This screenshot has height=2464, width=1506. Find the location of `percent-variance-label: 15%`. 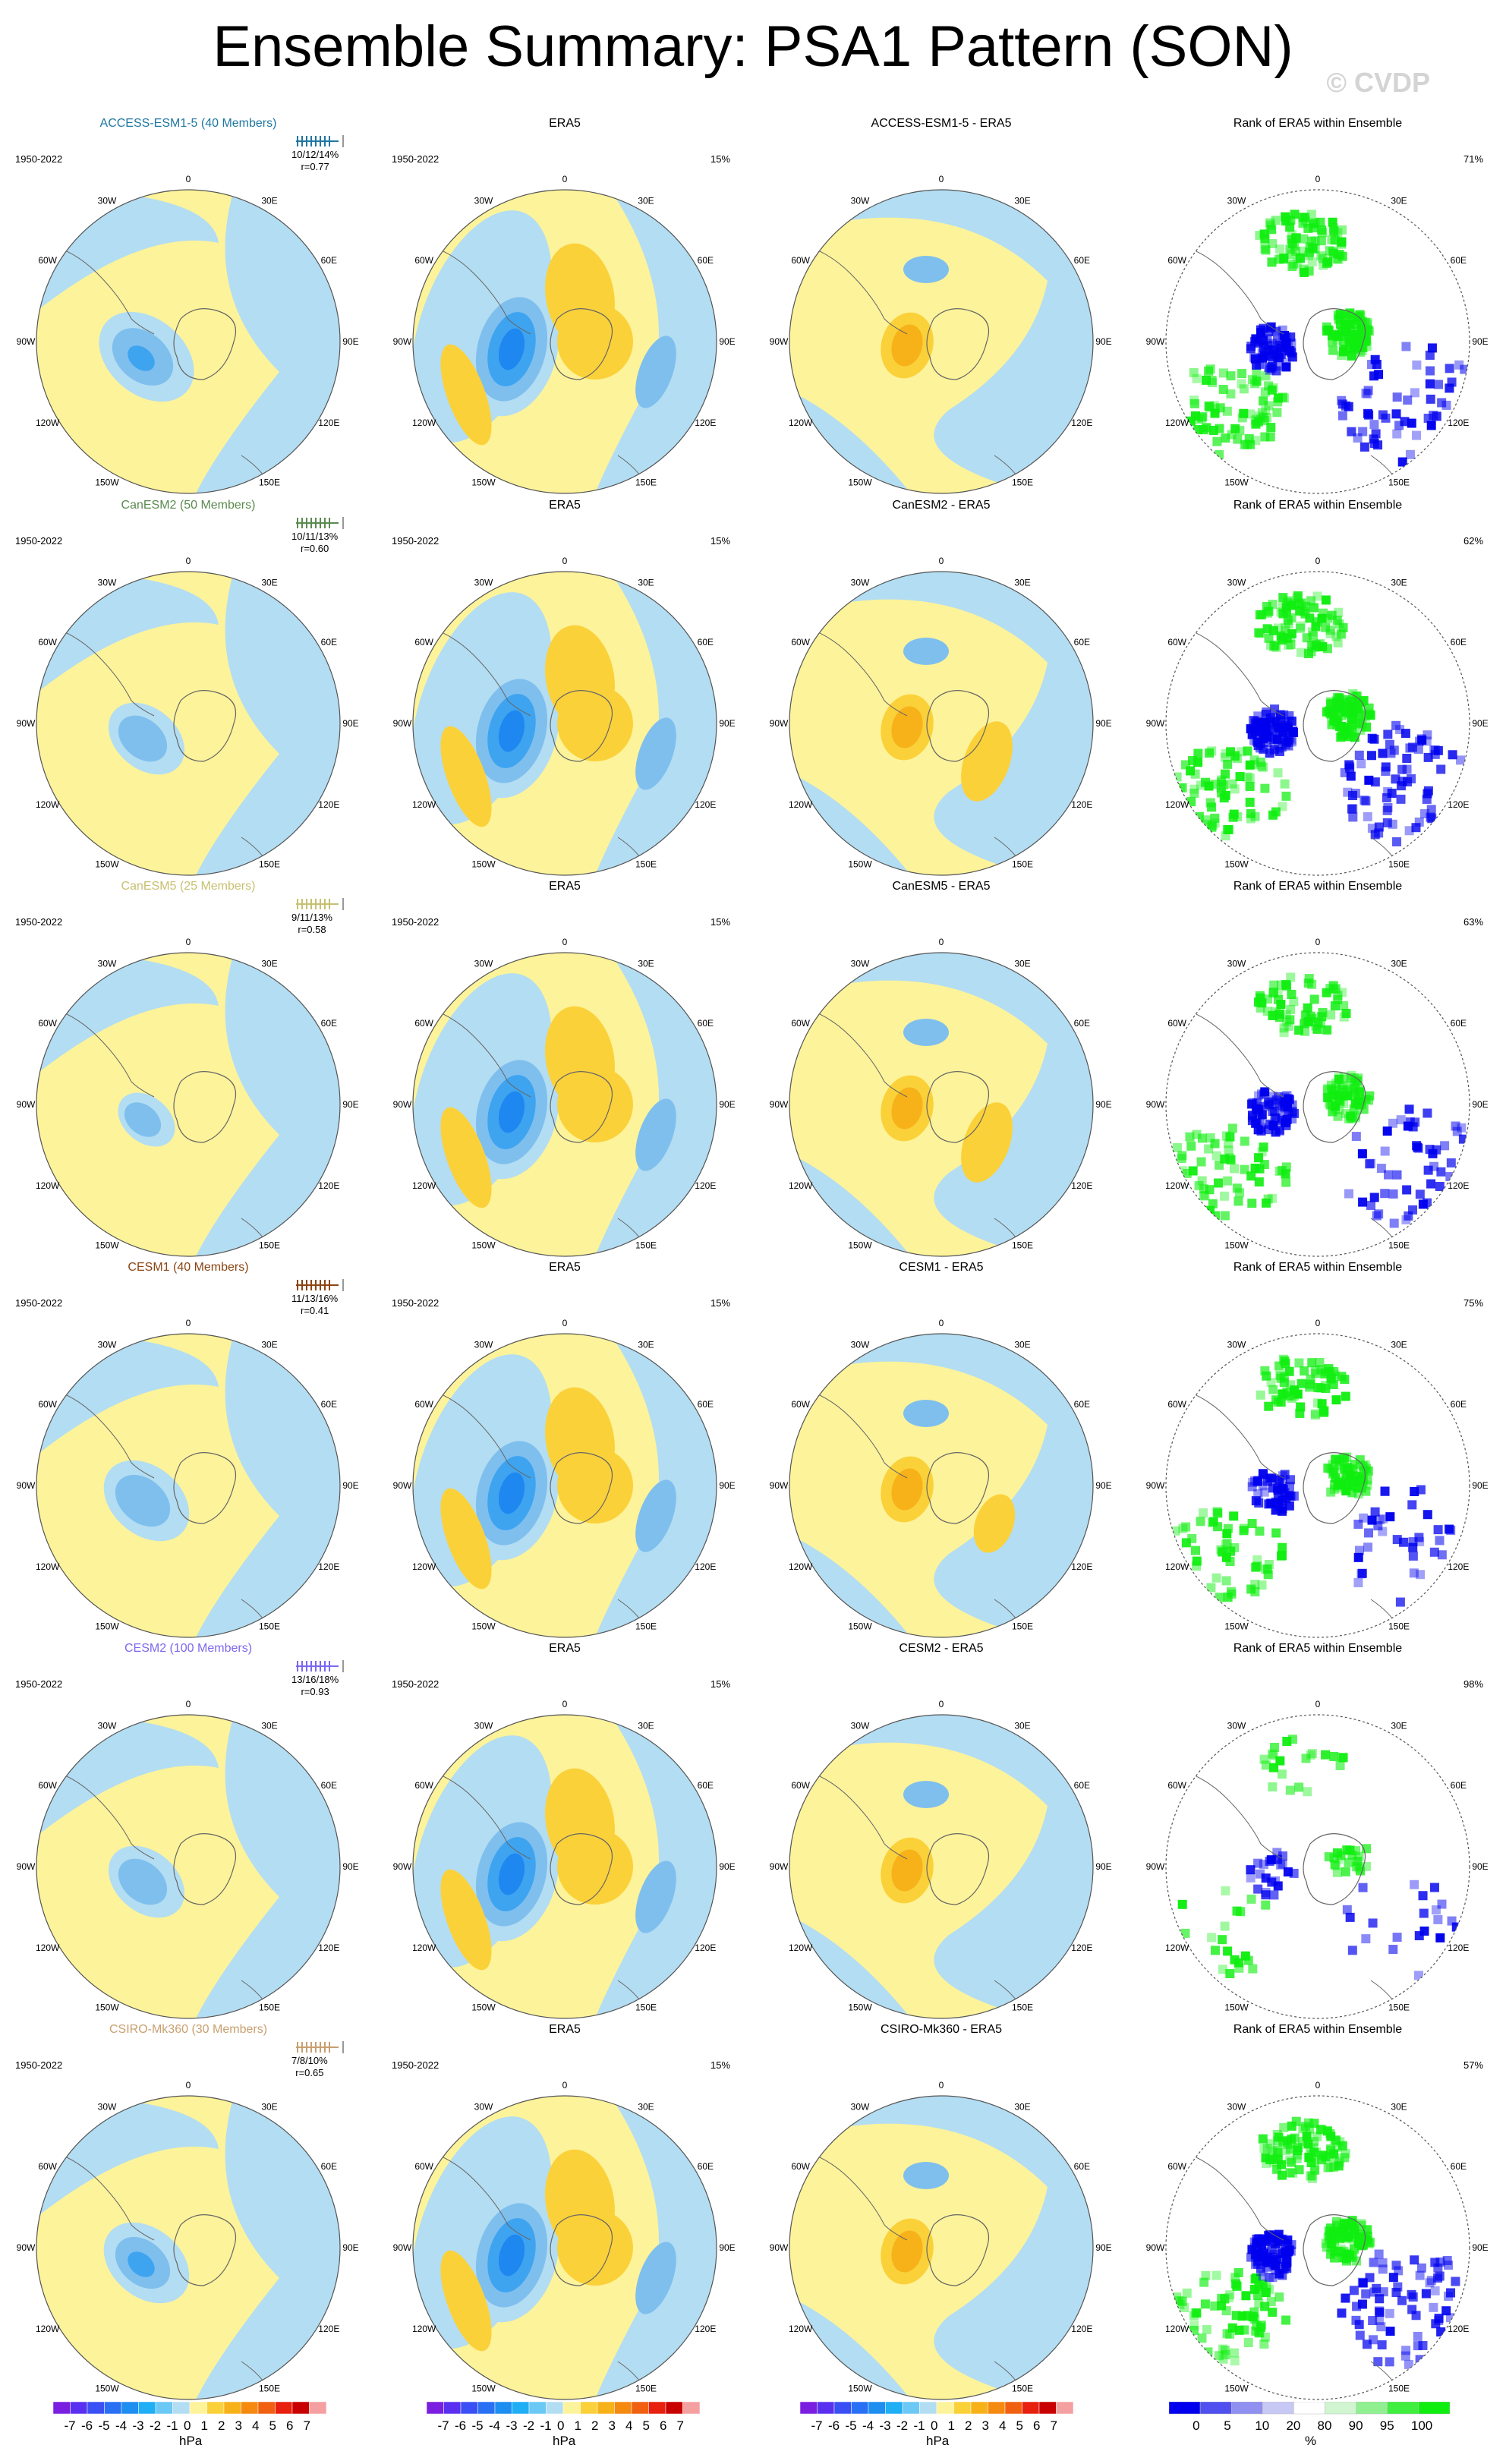

percent-variance-label: 15% is located at coordinates (720, 159).